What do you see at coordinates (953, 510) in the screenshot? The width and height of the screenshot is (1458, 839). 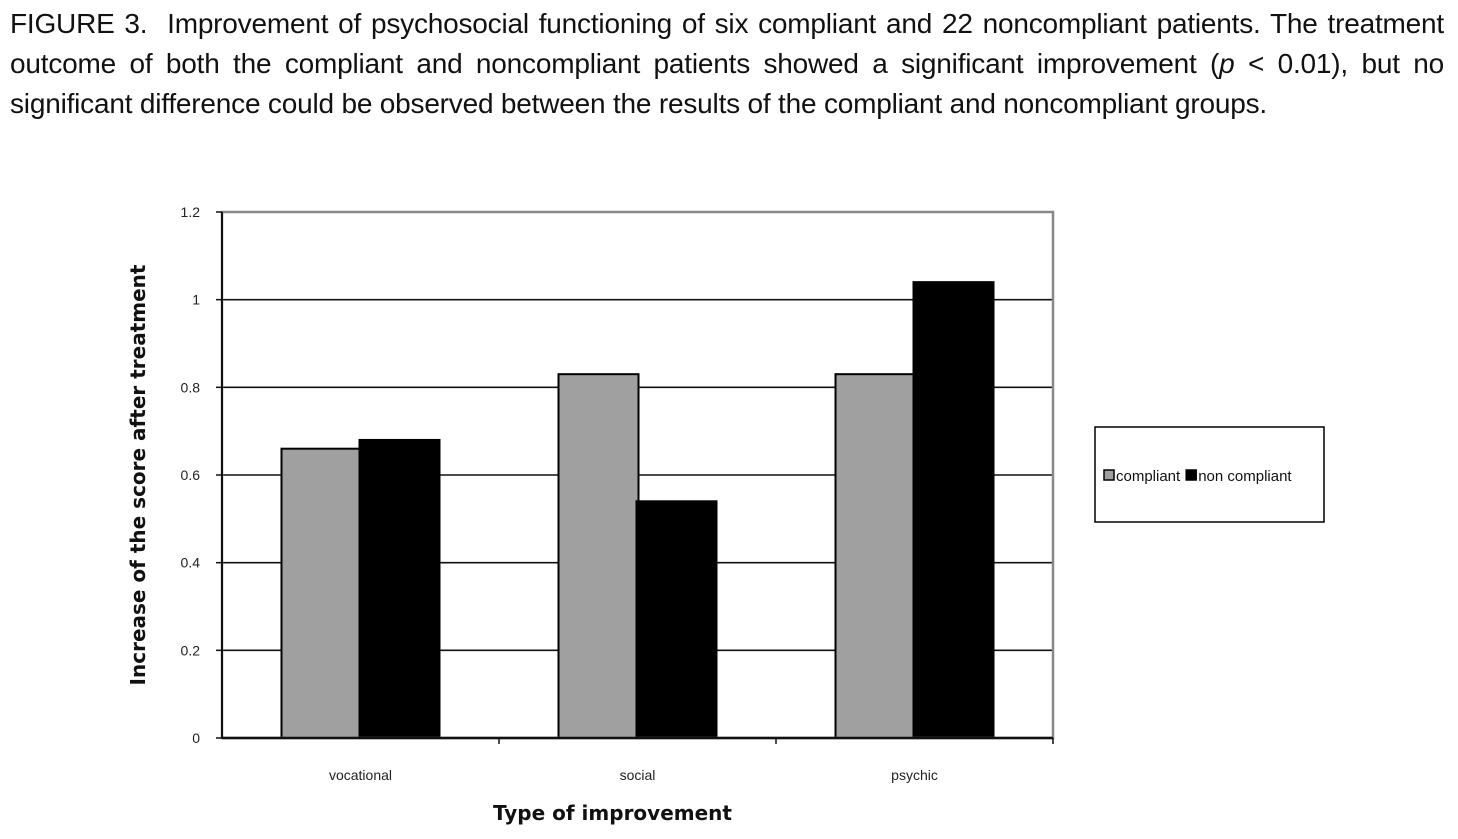 I see `bar-non-compliant-psychic` at bounding box center [953, 510].